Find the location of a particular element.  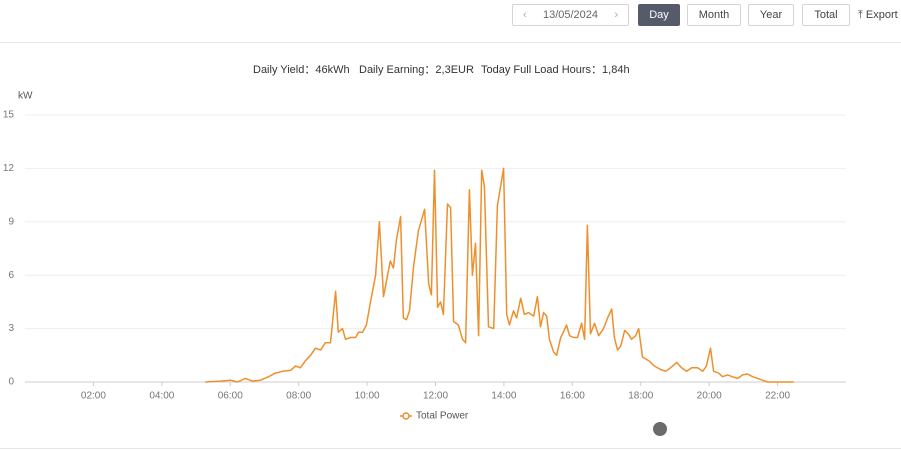

x-tick-label: 14:00 is located at coordinates (503, 396).